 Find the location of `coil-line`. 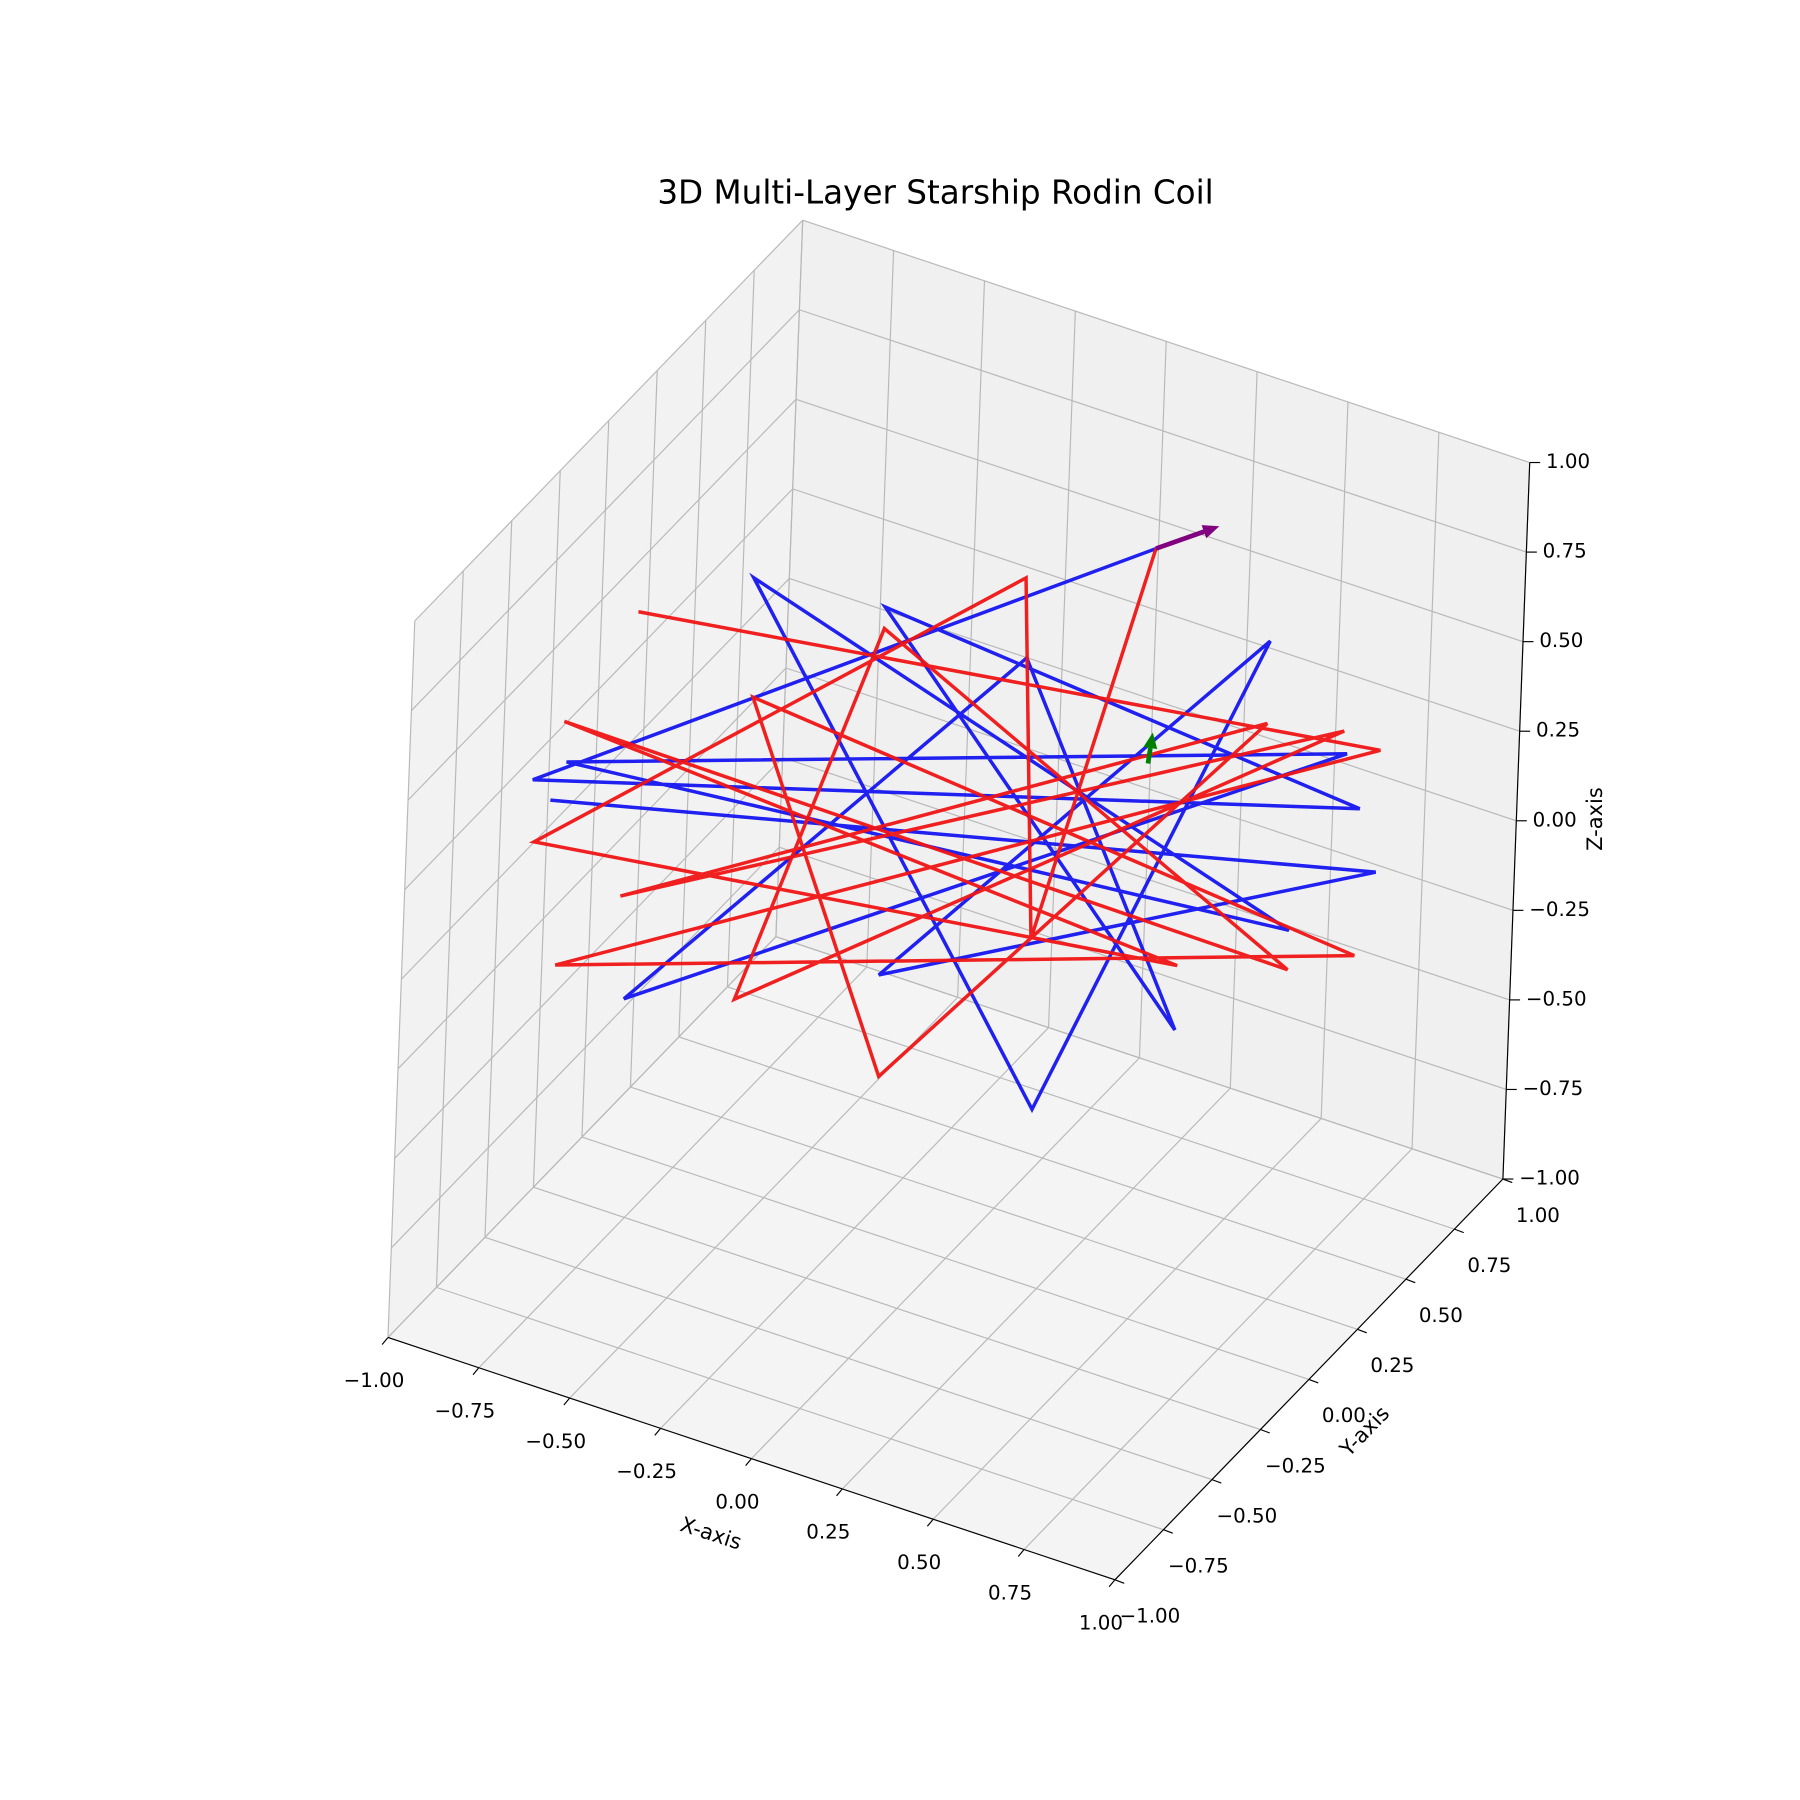

coil-line is located at coordinates (954, 814).